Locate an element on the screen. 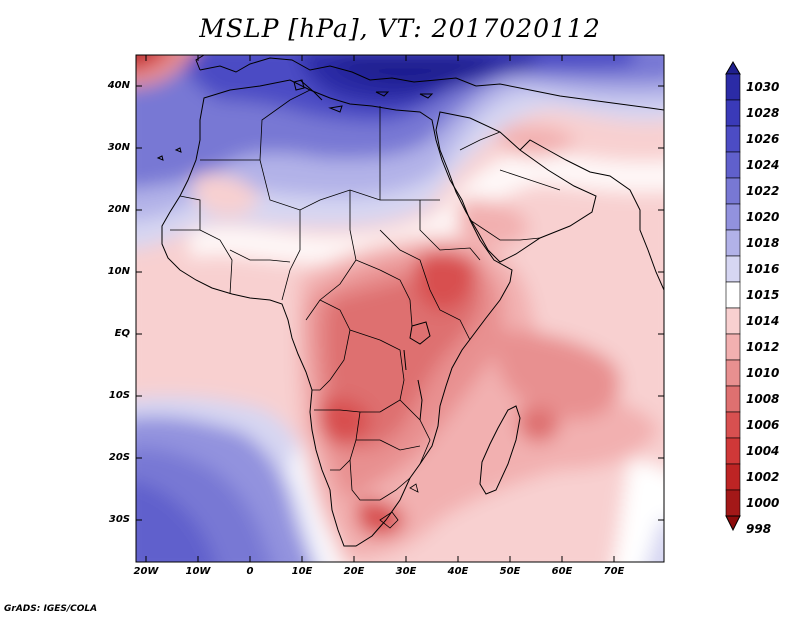  lat-label-30s: 30S is located at coordinates (119, 519).